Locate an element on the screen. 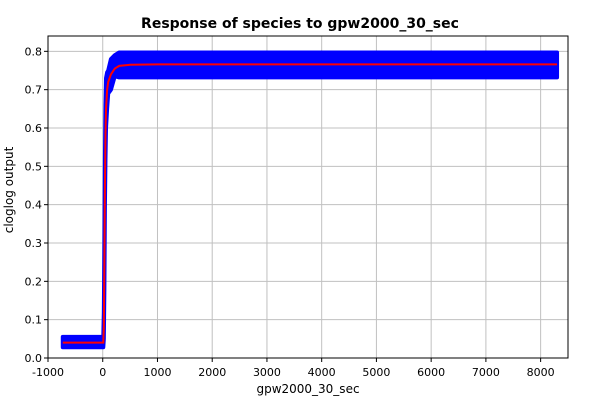 This screenshot has width=600, height=400. y-tick-label: 0.7 is located at coordinates (34, 90).